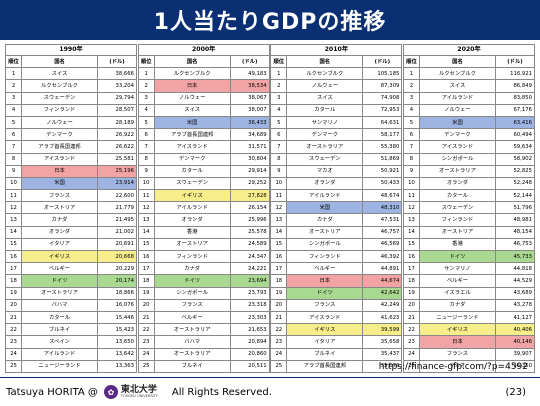  What do you see at coordinates (71, 196) in the screenshot?
I see `table-row: 11 フランス 22,600` at bounding box center [71, 196].